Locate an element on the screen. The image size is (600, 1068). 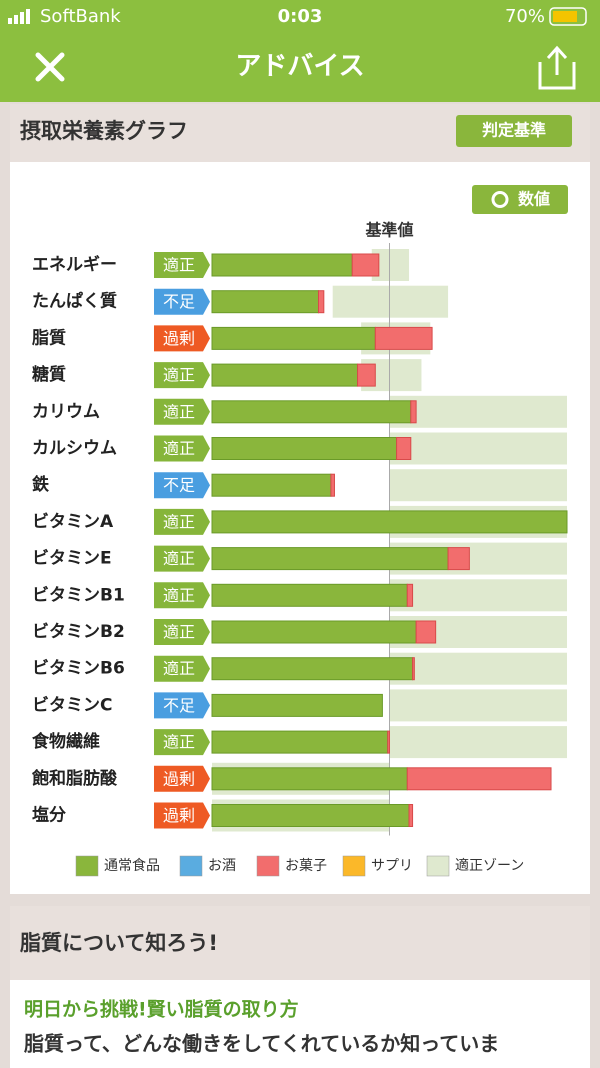
criteria-button is located at coordinates (514, 131).